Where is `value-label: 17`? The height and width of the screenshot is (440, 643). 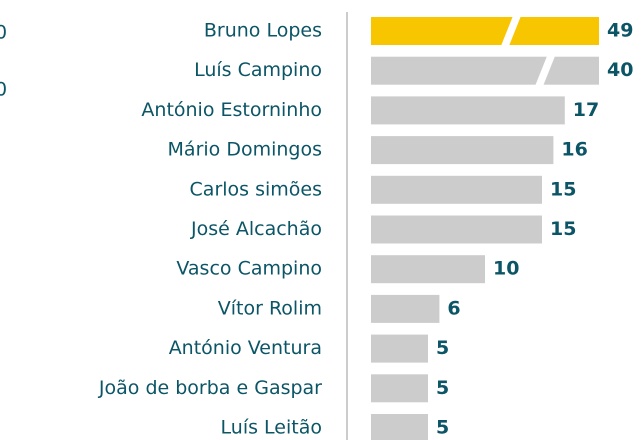 value-label: 17 is located at coordinates (586, 110).